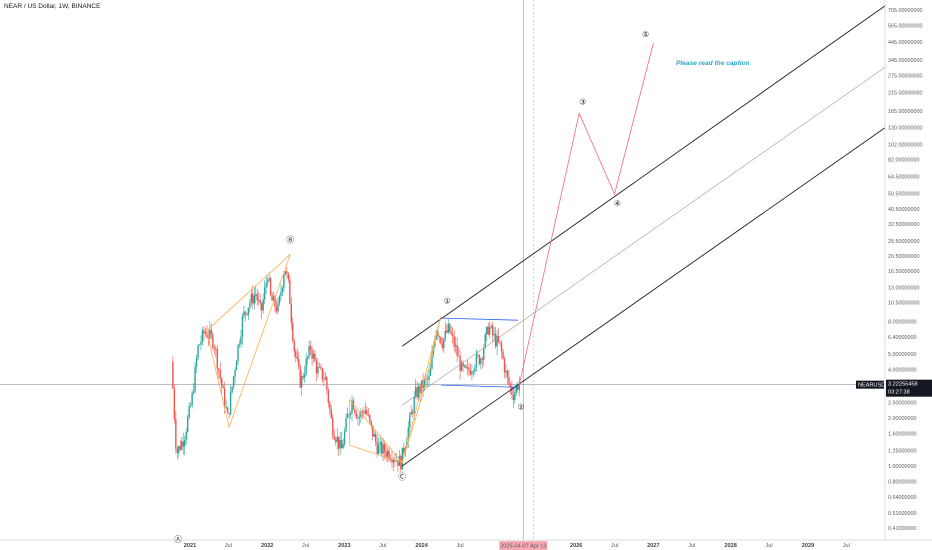 The width and height of the screenshot is (932, 550). I want to click on last-price-tag, so click(909, 388).